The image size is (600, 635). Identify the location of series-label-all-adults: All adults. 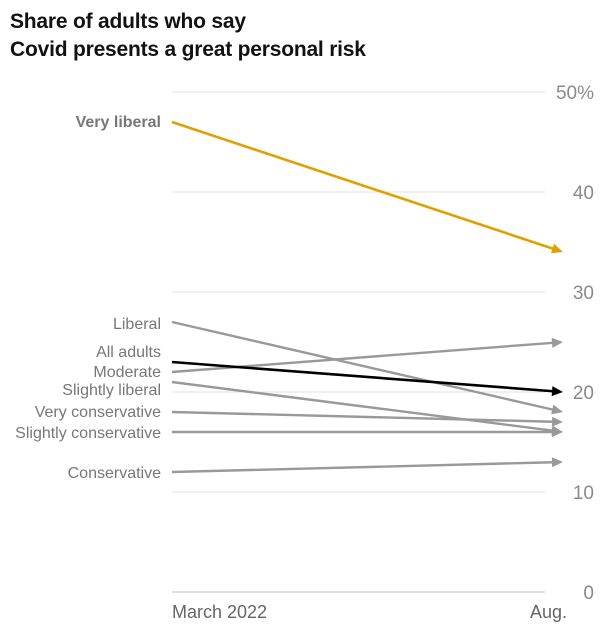
(128, 352).